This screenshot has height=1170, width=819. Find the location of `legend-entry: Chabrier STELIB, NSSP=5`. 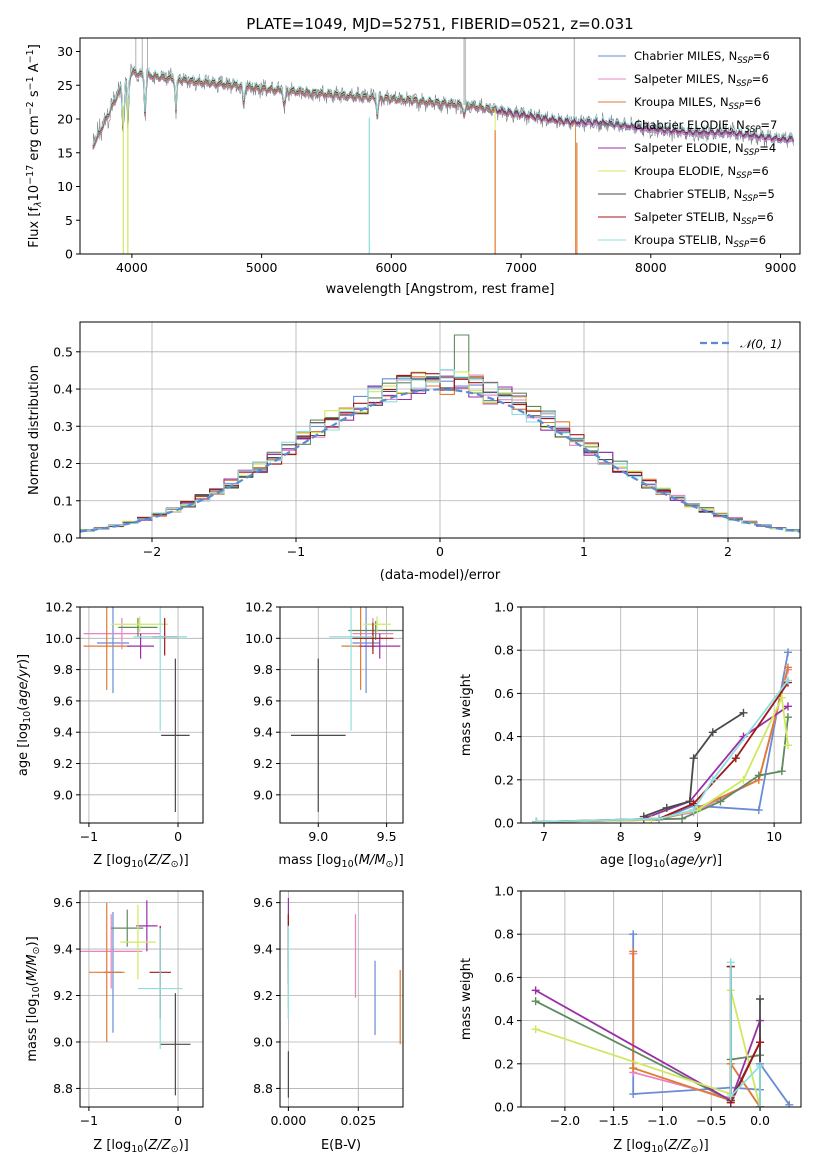

legend-entry: Chabrier STELIB, NSSP=5 is located at coordinates (704, 195).